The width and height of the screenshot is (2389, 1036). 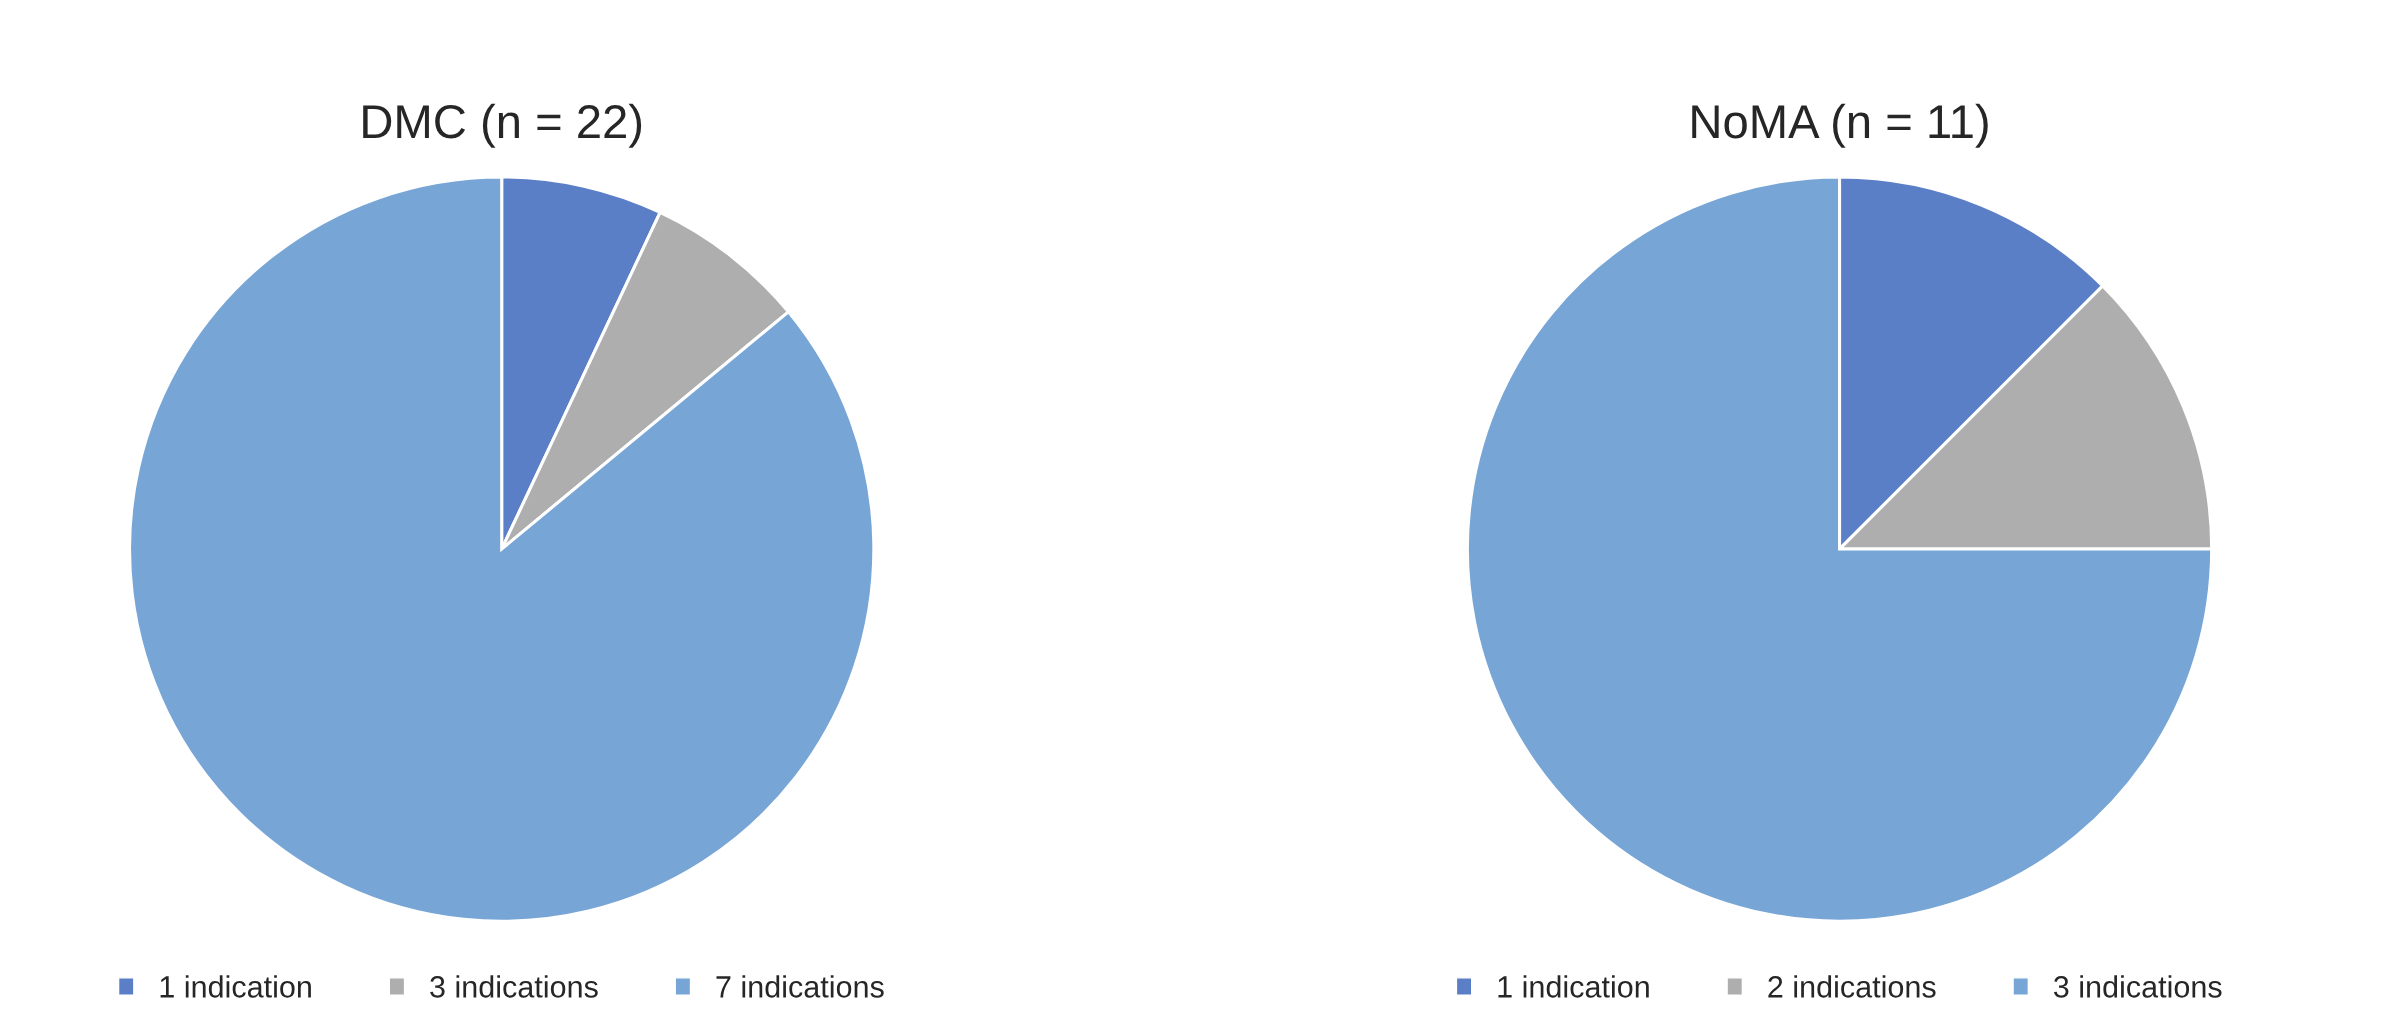 What do you see at coordinates (1840, 125) in the screenshot?
I see `chart-title: NoMA (n = 11)` at bounding box center [1840, 125].